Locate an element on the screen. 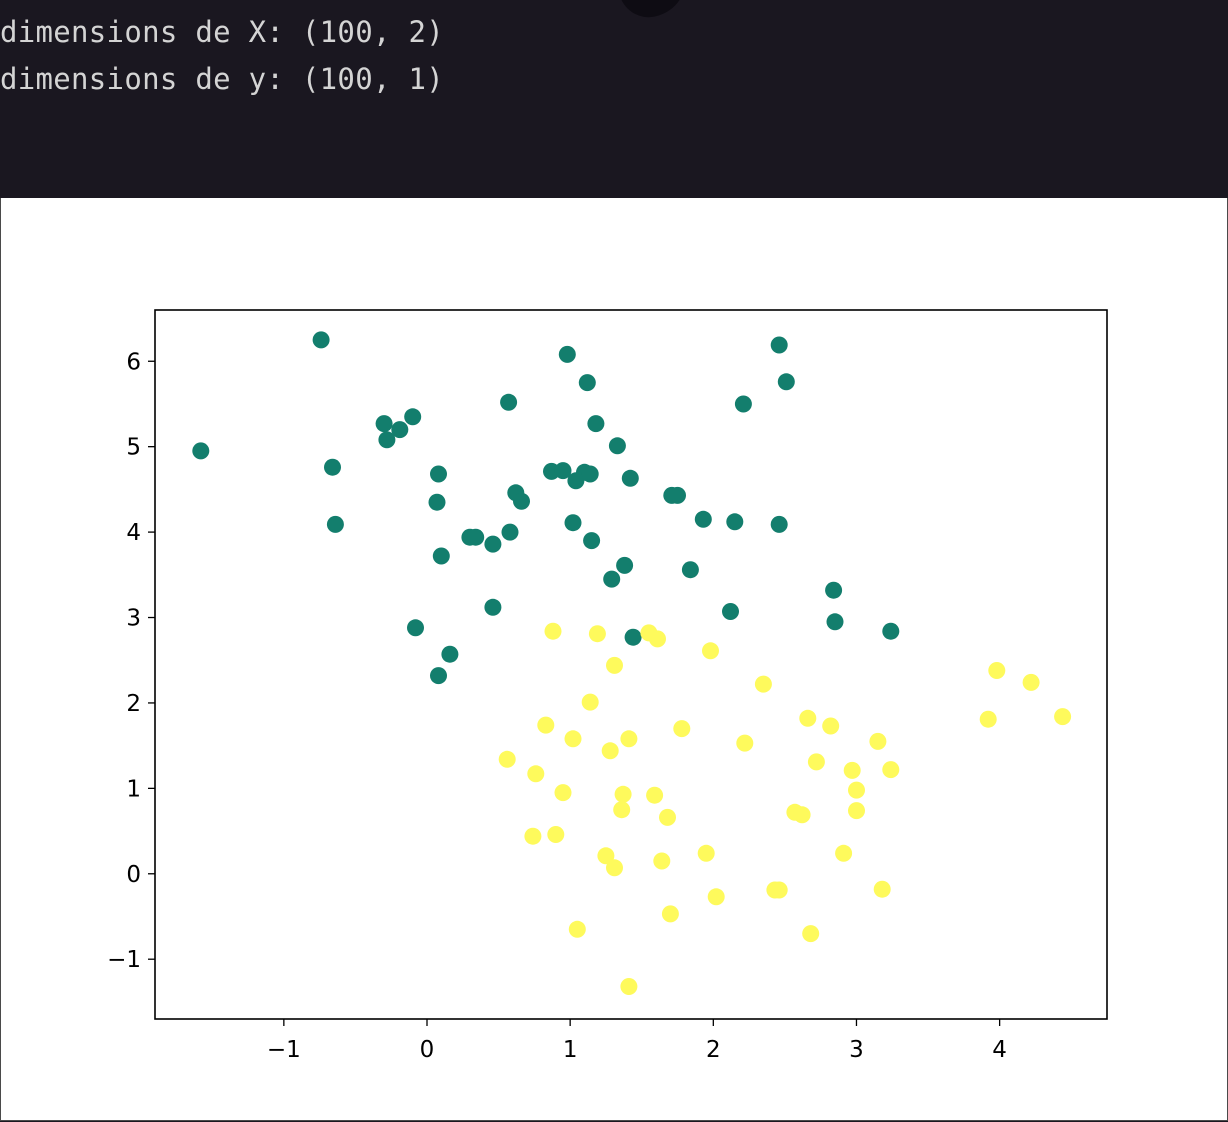  x-tick-label: 0 is located at coordinates (427, 1050).